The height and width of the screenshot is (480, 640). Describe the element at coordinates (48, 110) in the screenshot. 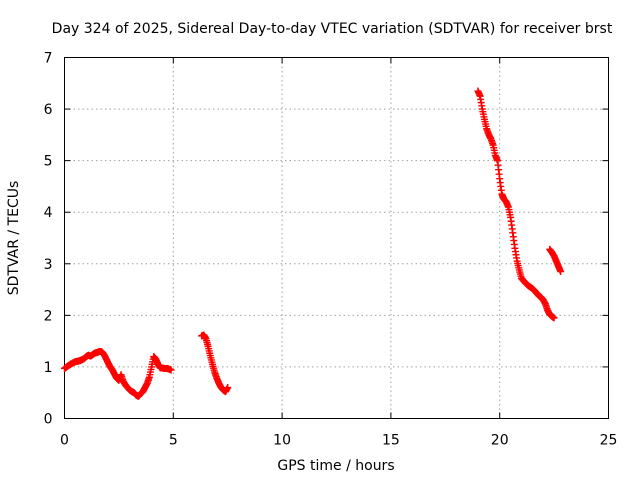

I see `y-tick-label-6: 6` at that location.